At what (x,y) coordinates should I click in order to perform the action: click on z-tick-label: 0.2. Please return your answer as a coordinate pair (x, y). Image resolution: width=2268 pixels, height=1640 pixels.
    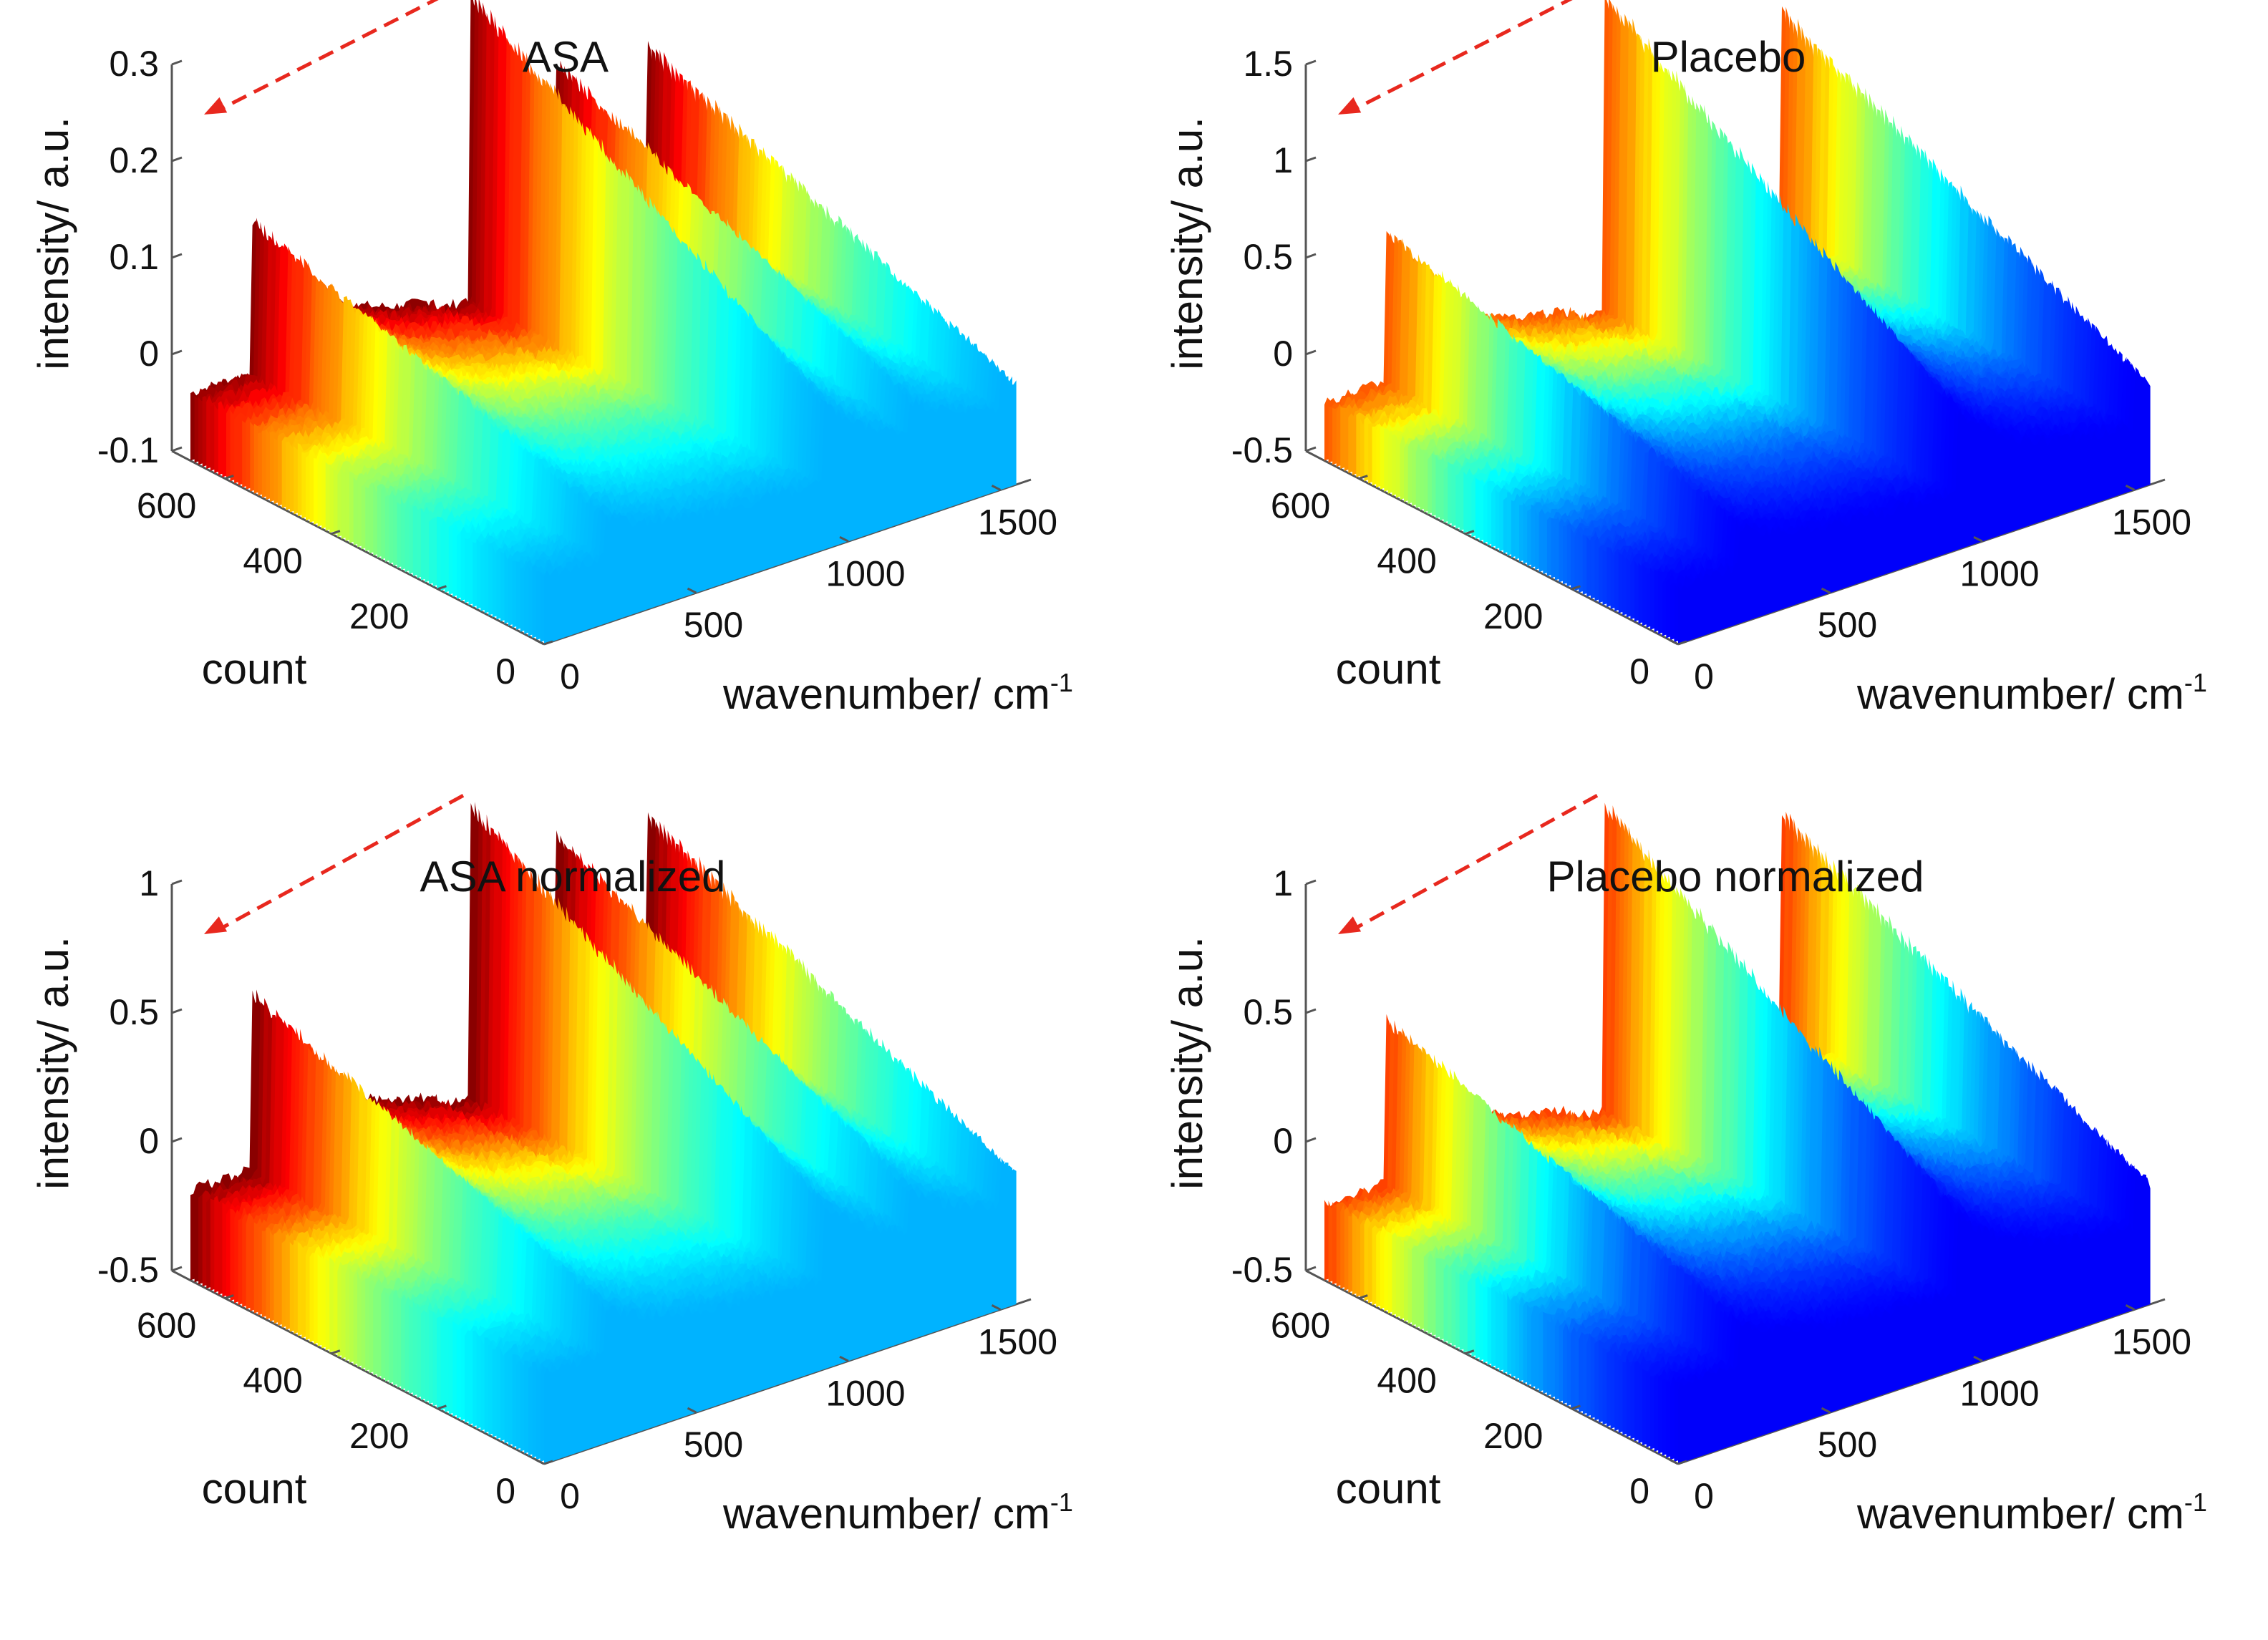
    Looking at the image, I should click on (134, 160).